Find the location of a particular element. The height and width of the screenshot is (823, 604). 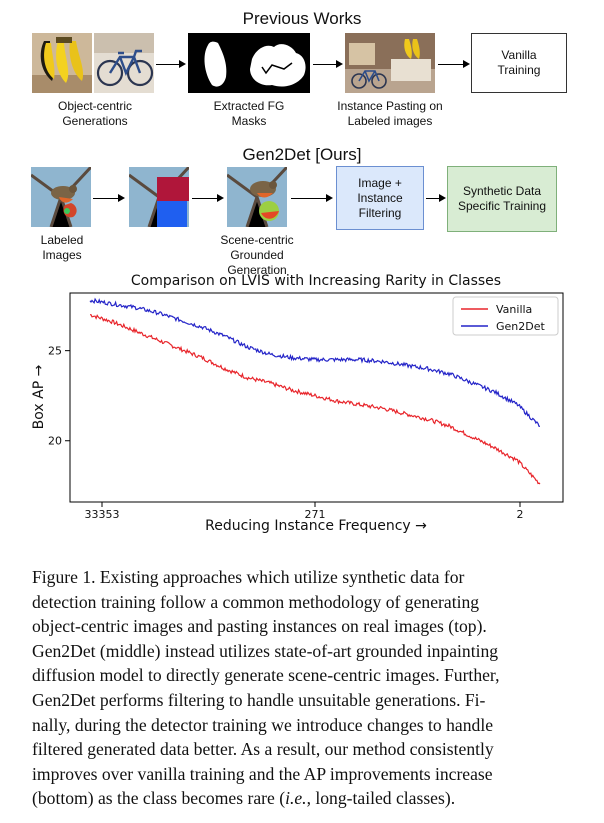

instance-pasting-caption: Instance Pasting on Labeled images is located at coordinates (390, 113).